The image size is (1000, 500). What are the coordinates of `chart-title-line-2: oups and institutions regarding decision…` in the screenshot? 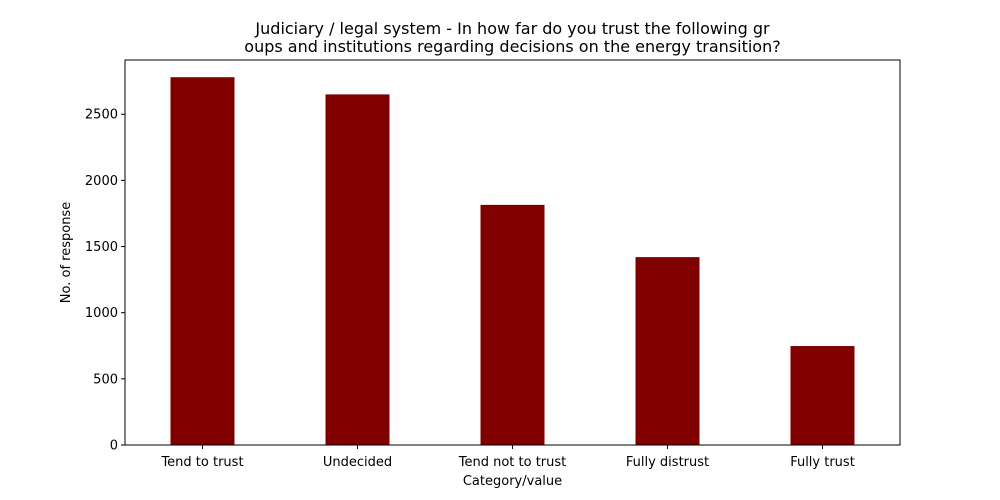 It's located at (512, 46).